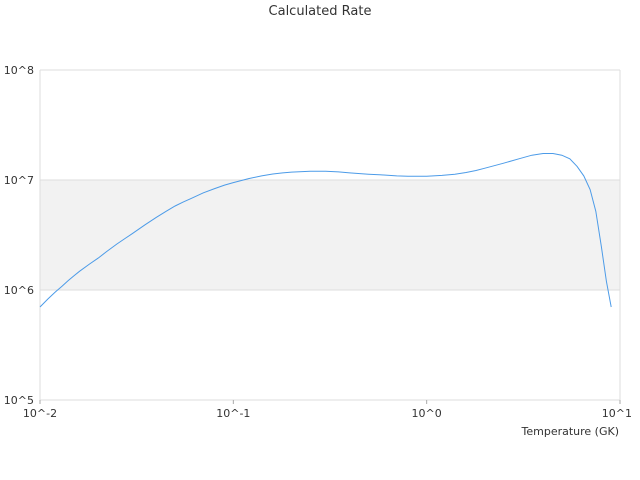 The image size is (640, 480). I want to click on x-tick-label: 10^-2, so click(40, 413).